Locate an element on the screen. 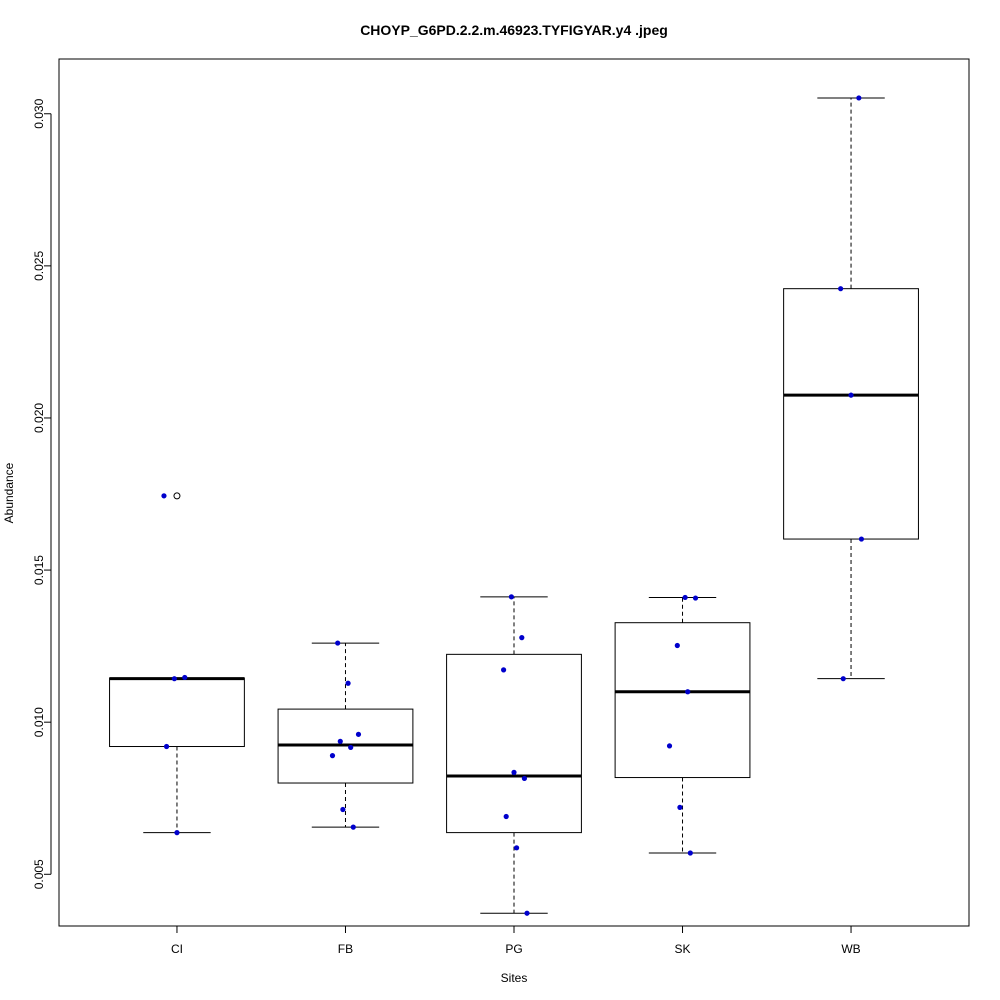 The image size is (1000, 1000). outlier-point is located at coordinates (177, 496).